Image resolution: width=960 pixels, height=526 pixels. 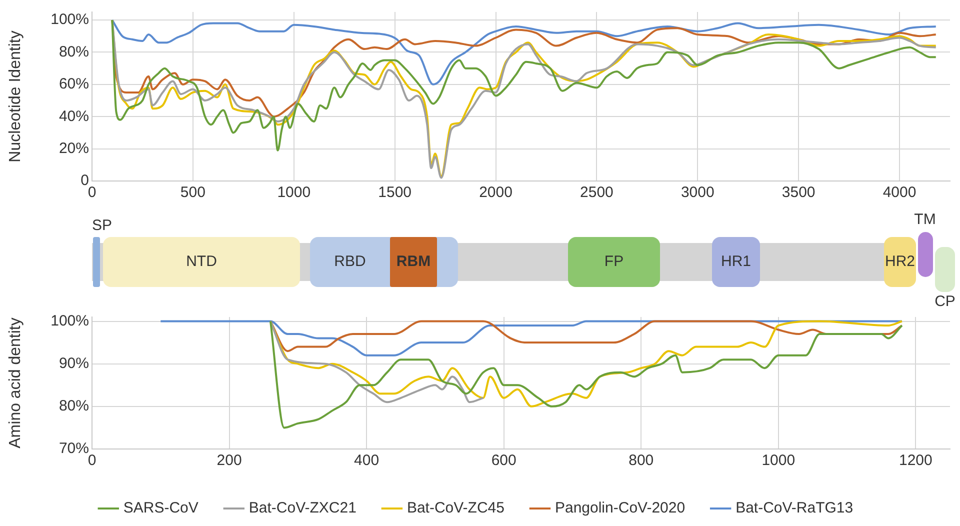 I want to click on text: HR2, so click(x=900, y=262).